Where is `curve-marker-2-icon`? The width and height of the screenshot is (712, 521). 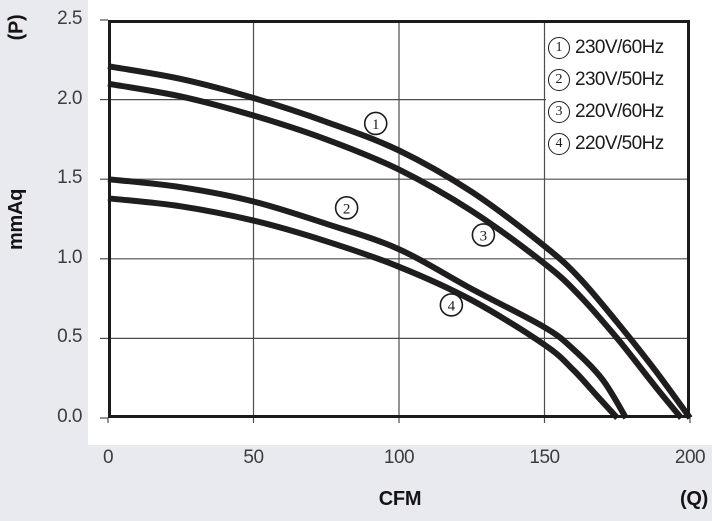 curve-marker-2-icon is located at coordinates (346, 208).